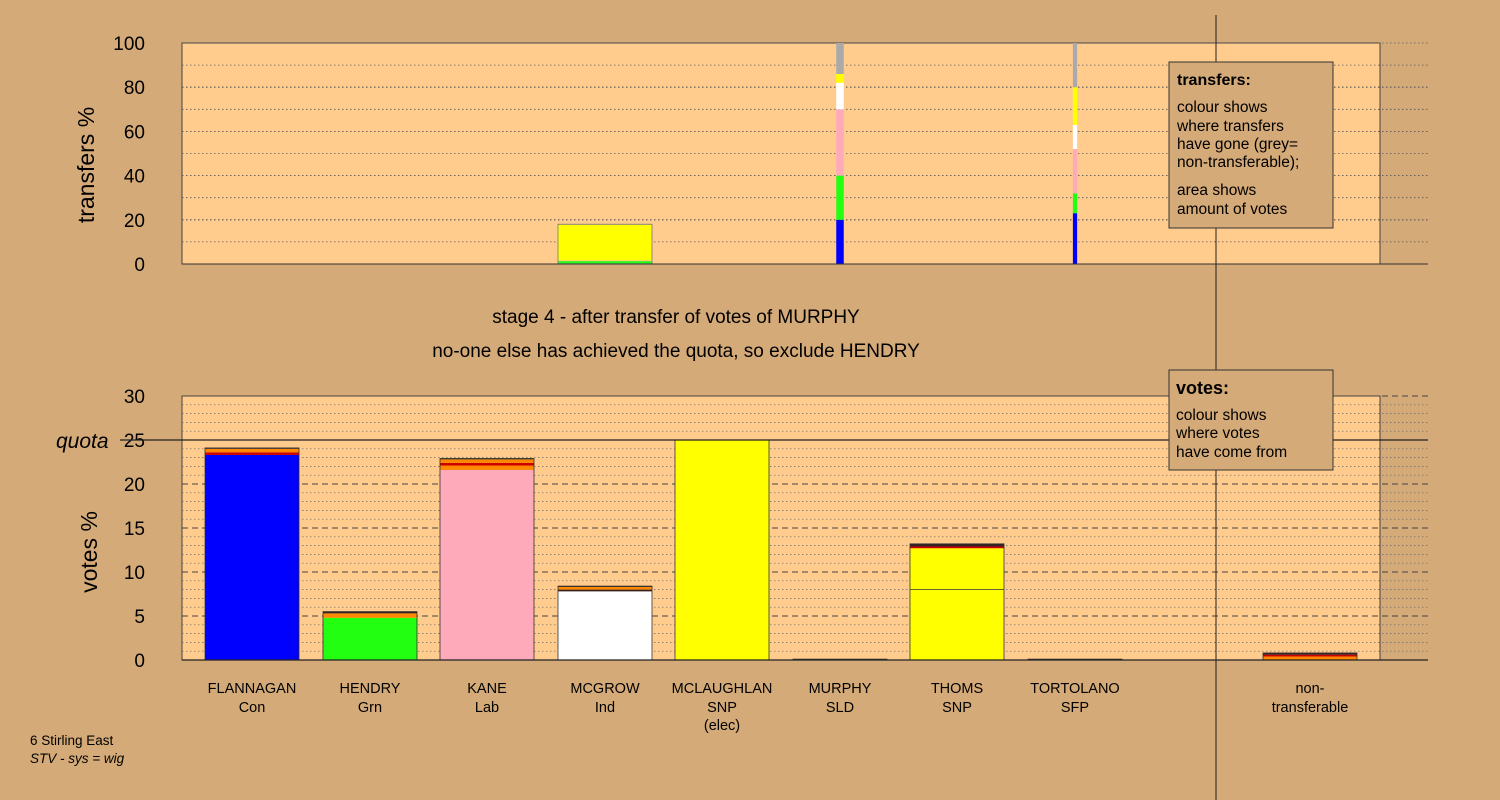 The height and width of the screenshot is (800, 1500). I want to click on candidate-name: HENDRY, so click(370, 689).